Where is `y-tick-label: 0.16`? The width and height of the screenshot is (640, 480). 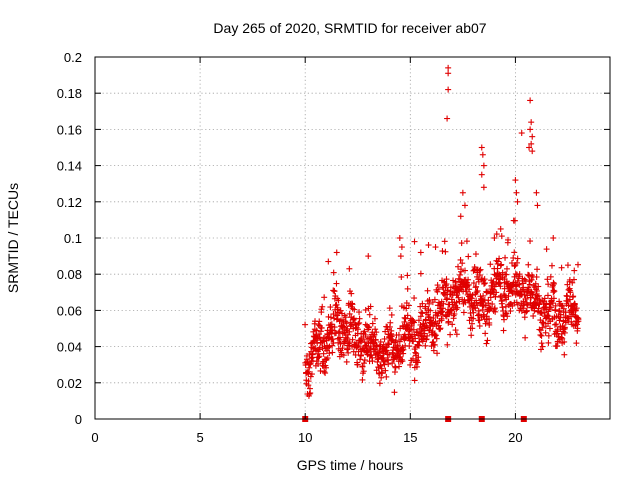
y-tick-label: 0.16 is located at coordinates (69, 129).